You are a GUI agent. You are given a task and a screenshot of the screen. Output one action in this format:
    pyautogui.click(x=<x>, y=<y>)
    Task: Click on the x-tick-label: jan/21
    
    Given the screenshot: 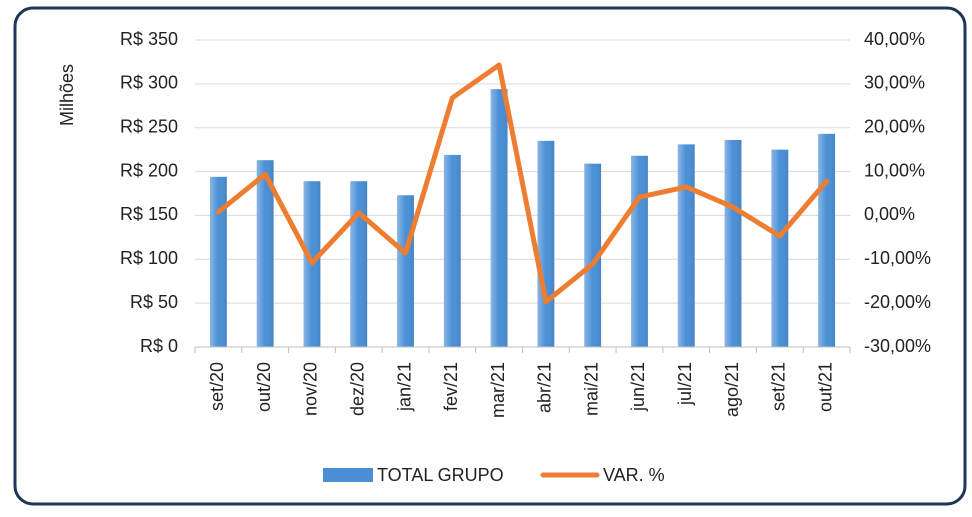 What is the action you would take?
    pyautogui.click(x=404, y=387)
    